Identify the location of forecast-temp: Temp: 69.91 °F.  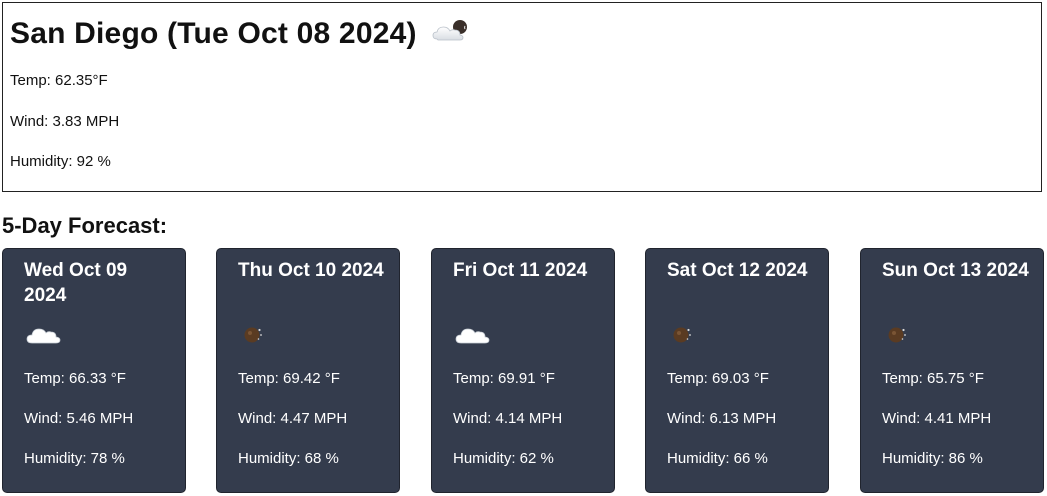
(504, 378).